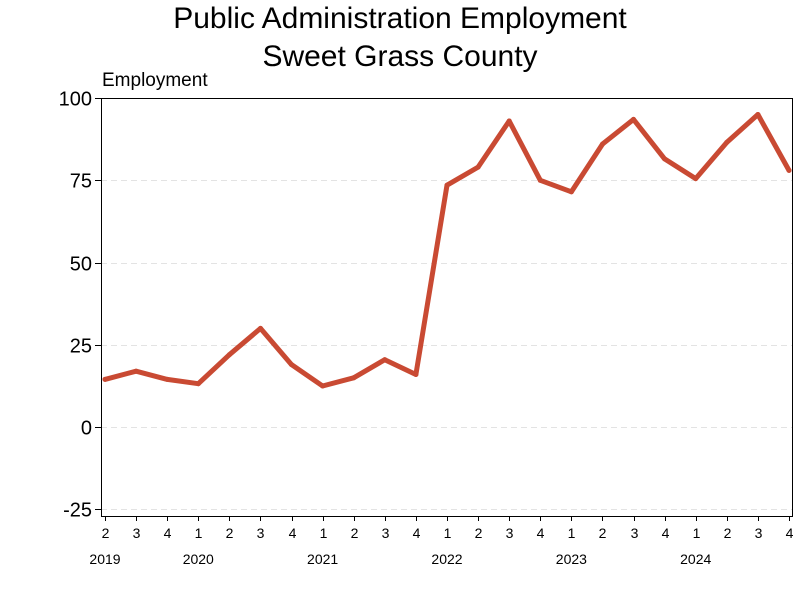 Image resolution: width=800 pixels, height=600 pixels. What do you see at coordinates (86, 429) in the screenshot?
I see `y-tick-label: 0` at bounding box center [86, 429].